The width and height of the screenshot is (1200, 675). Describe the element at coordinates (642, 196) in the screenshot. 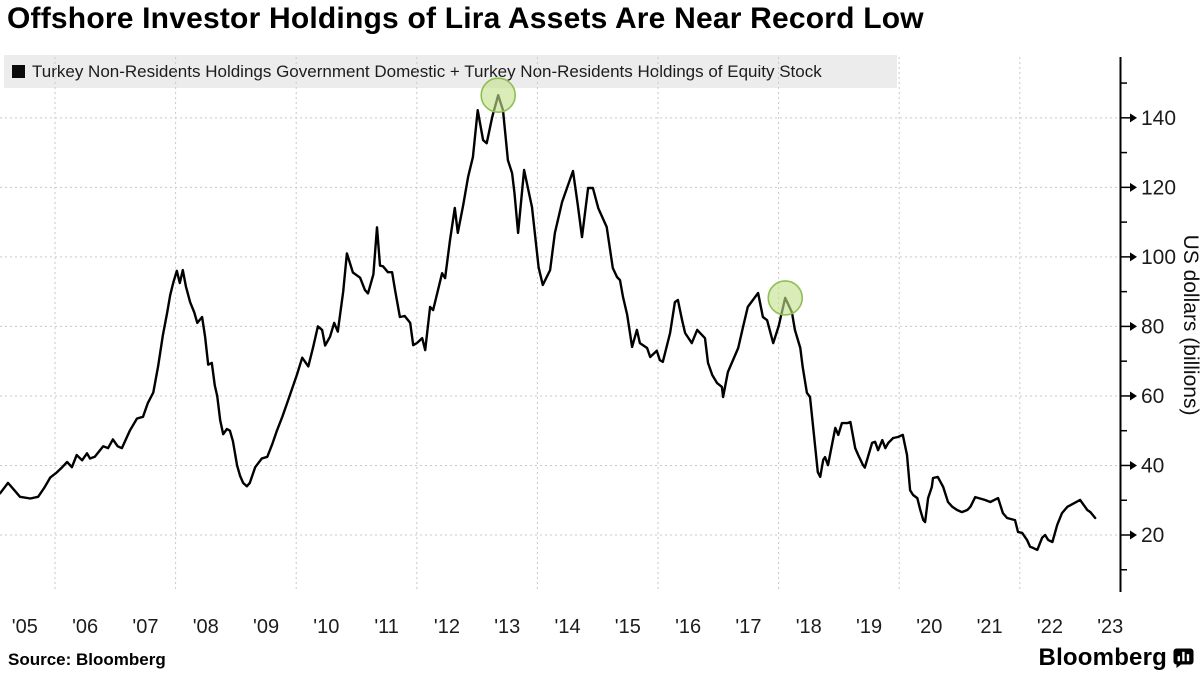

I see `highlight-markers-layer` at that location.